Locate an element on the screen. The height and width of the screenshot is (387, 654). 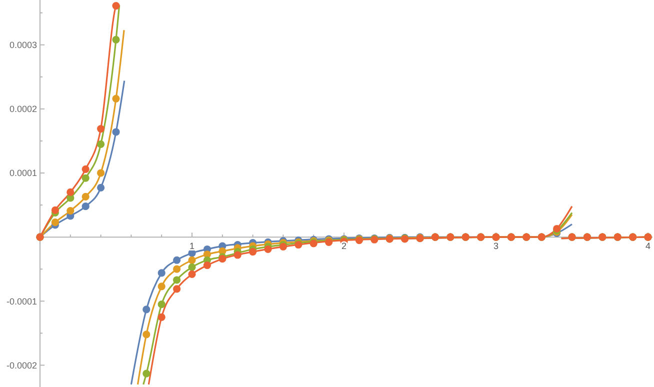
x-tick-label: 4 is located at coordinates (648, 246).